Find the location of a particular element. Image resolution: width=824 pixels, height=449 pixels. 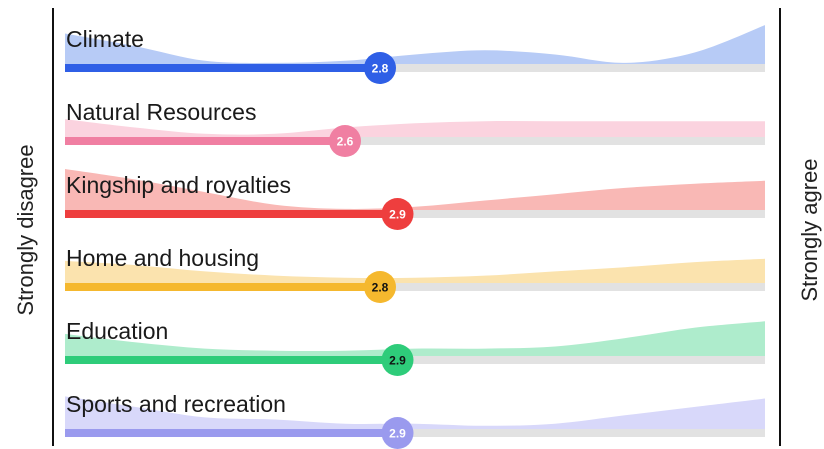

left-axis-label: Strongly disagree is located at coordinates (25, 229).